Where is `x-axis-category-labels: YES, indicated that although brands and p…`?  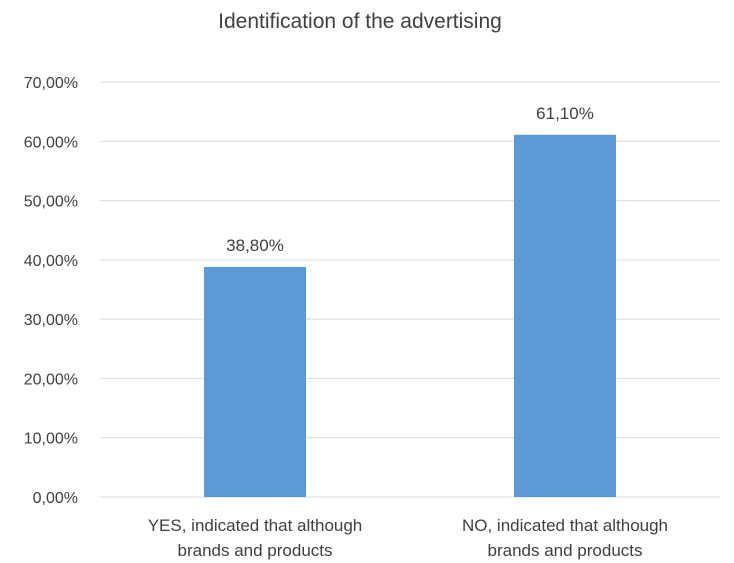
x-axis-category-labels: YES, indicated that although brands and p… is located at coordinates (408, 538).